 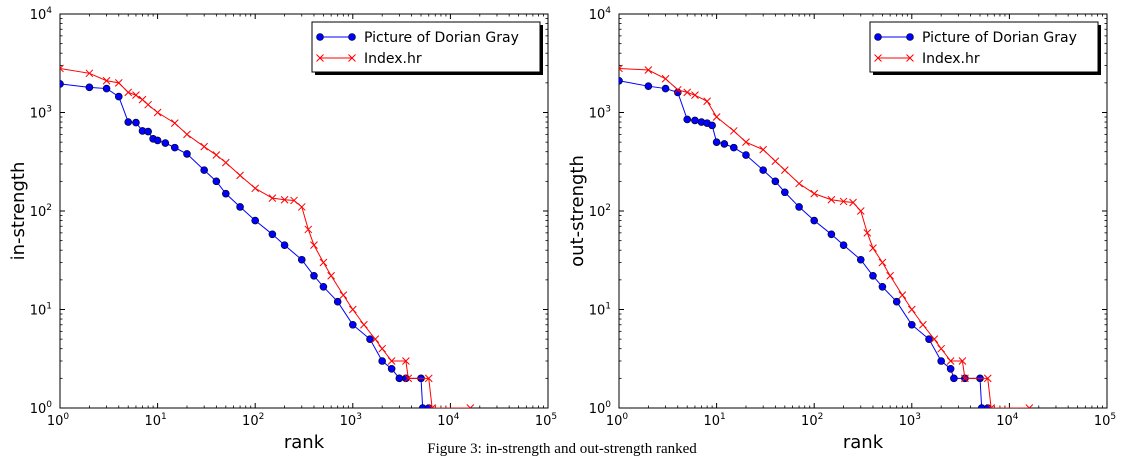 What do you see at coordinates (393, 59) in the screenshot?
I see `legend-label: Index.hr` at bounding box center [393, 59].